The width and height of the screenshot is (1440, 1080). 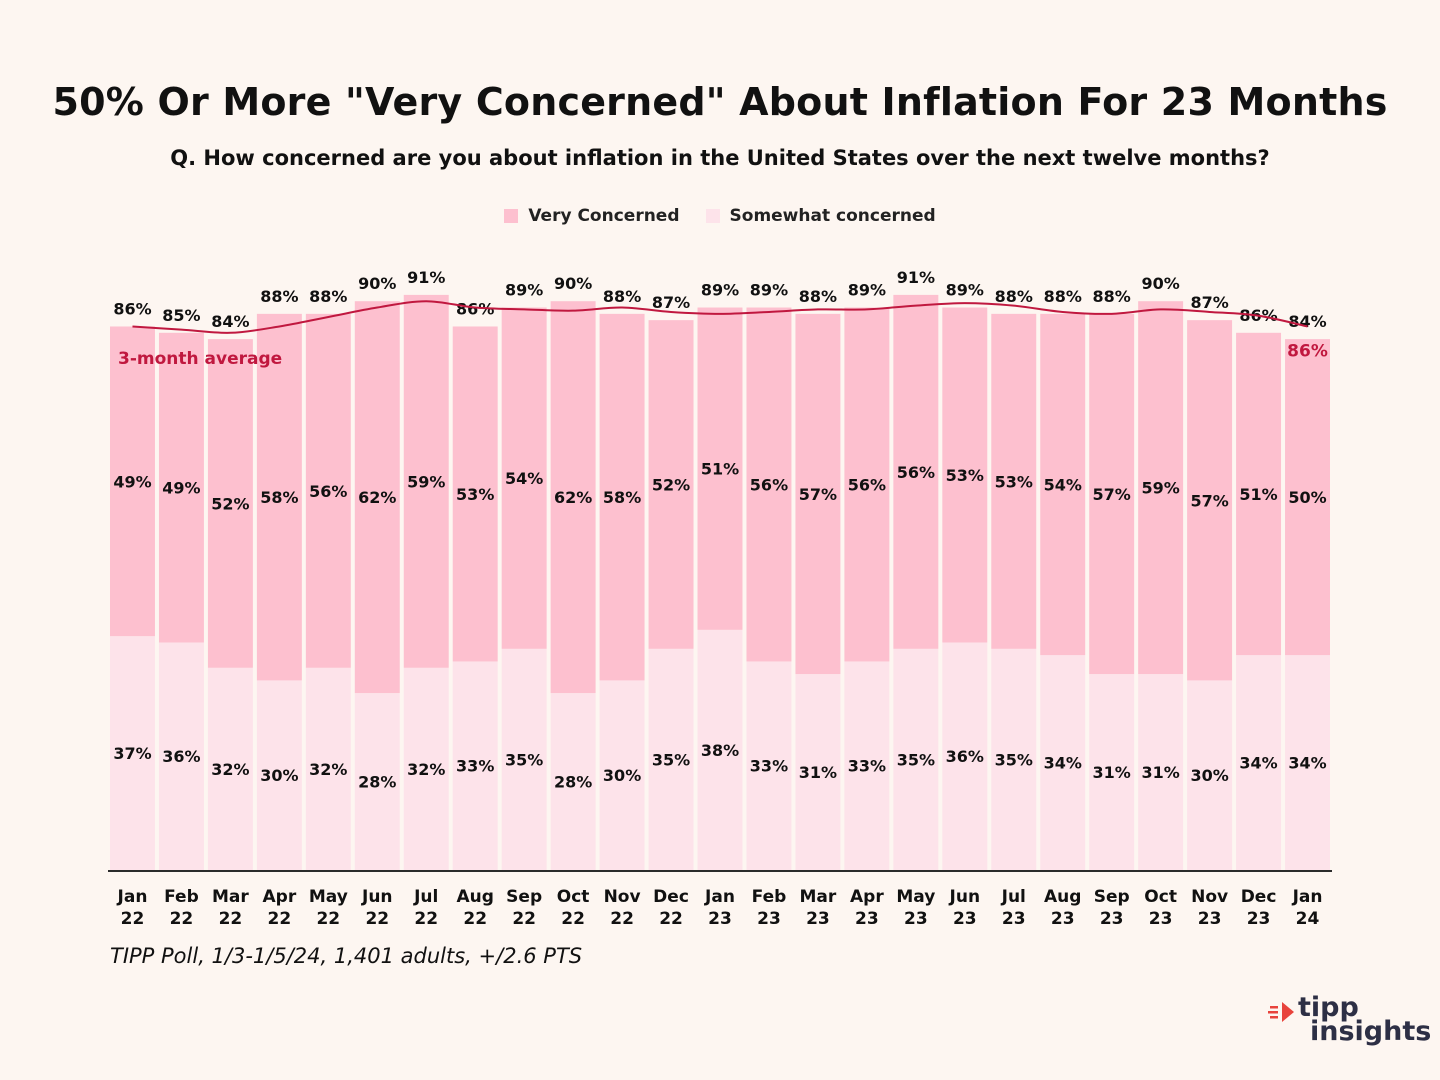 I want to click on x-tick-label-month: Oct, so click(x=1160, y=897).